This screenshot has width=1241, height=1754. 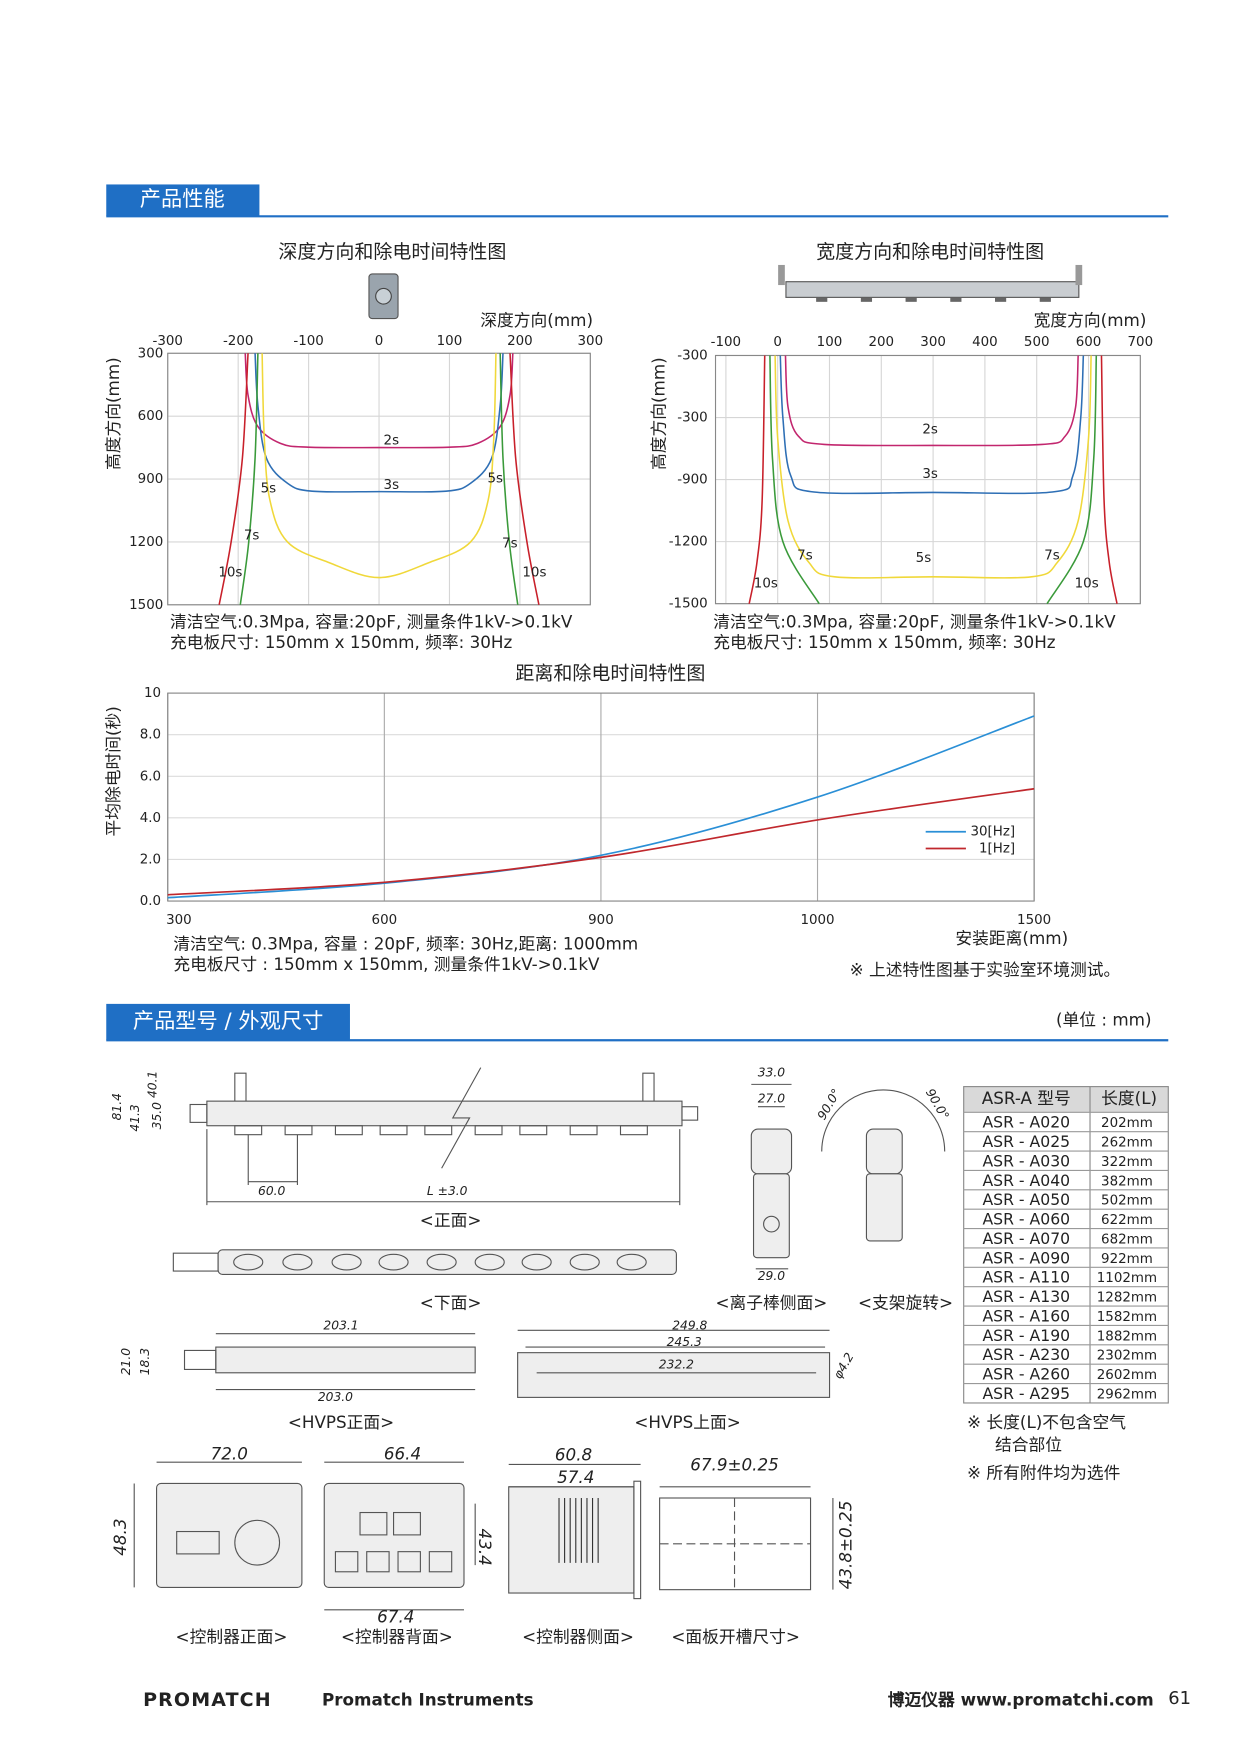 I want to click on table-cell: 1282mm, so click(x=1127, y=1298).